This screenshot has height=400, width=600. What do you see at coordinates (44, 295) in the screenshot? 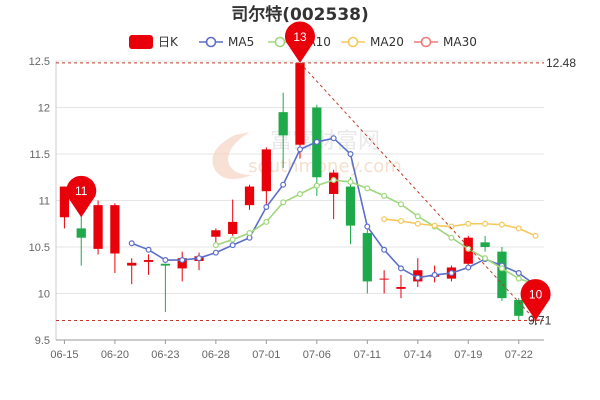
I see `y-tick-label: 10` at bounding box center [44, 295].